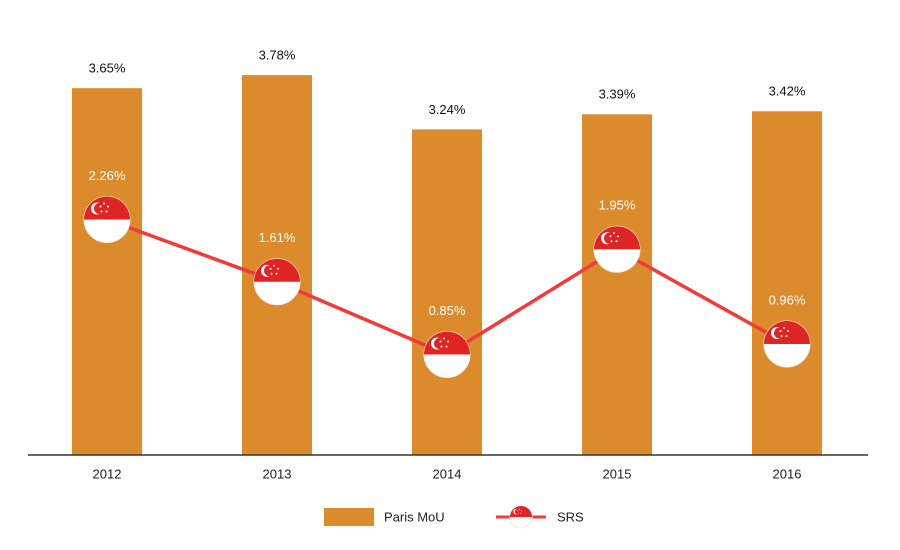  What do you see at coordinates (414, 516) in the screenshot?
I see `legend-label: Paris MoU` at bounding box center [414, 516].